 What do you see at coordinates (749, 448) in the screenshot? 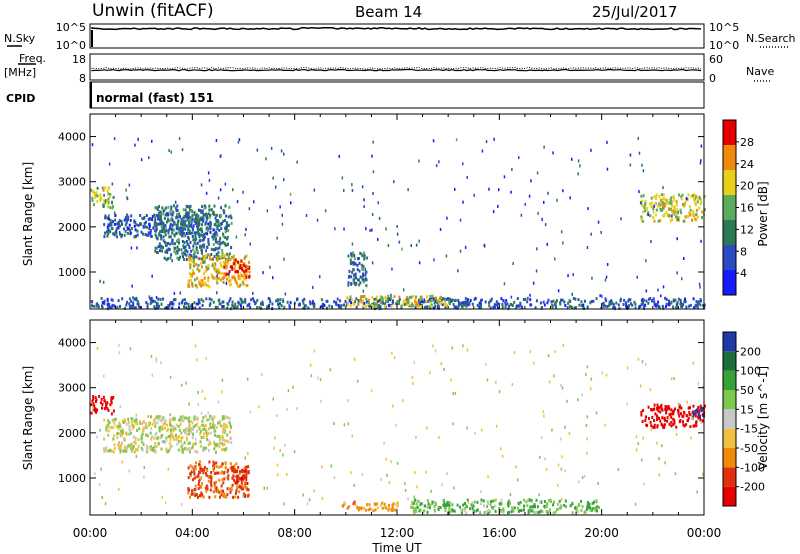
I see `velocity-colorbar-tick-label: -50` at bounding box center [749, 448].